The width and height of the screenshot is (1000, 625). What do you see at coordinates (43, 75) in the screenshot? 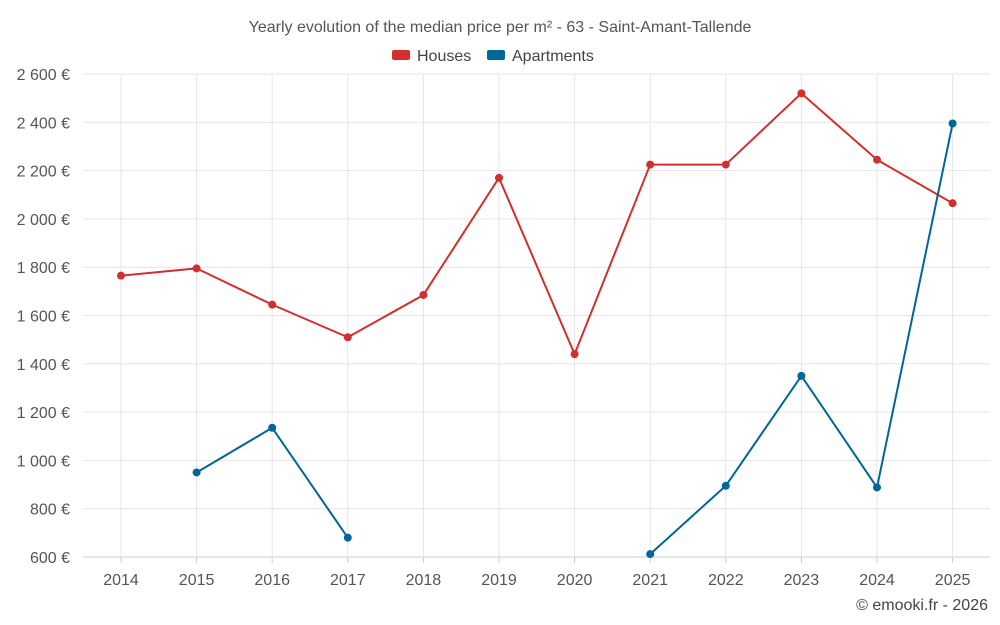
I see `y-tick-label: 2 600 €` at bounding box center [43, 75].